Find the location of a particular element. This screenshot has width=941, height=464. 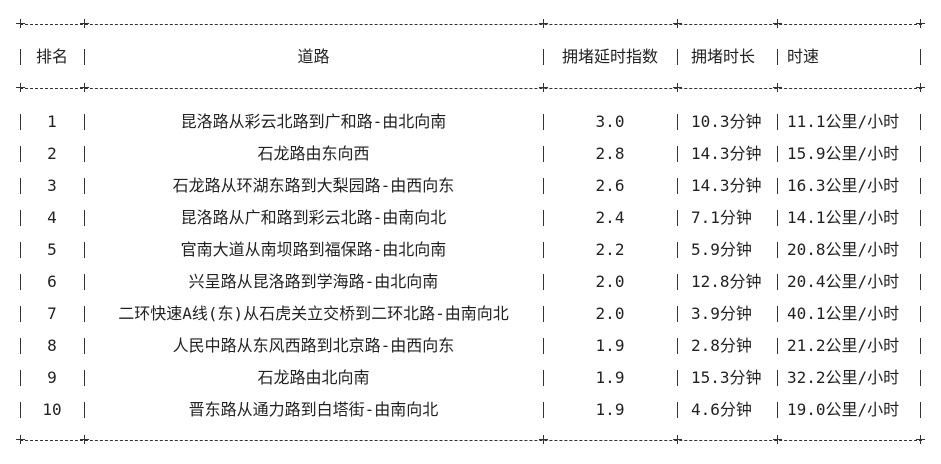

table-row-cell: 15.9公里/小时 is located at coordinates (843, 153).